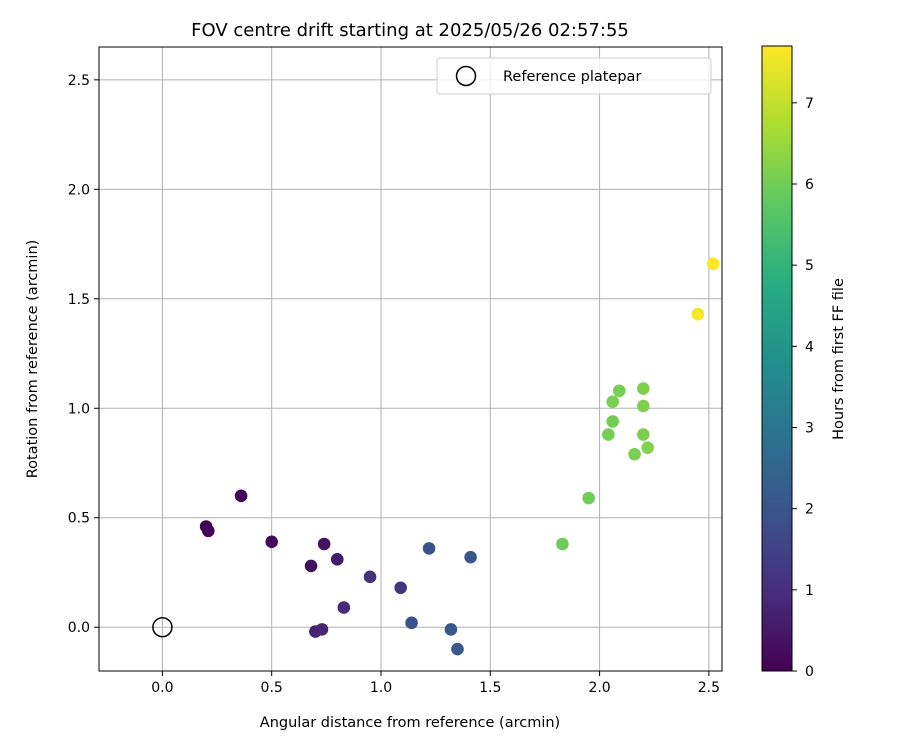  What do you see at coordinates (809, 266) in the screenshot?
I see `colorbar-tick-label: 5` at bounding box center [809, 266].